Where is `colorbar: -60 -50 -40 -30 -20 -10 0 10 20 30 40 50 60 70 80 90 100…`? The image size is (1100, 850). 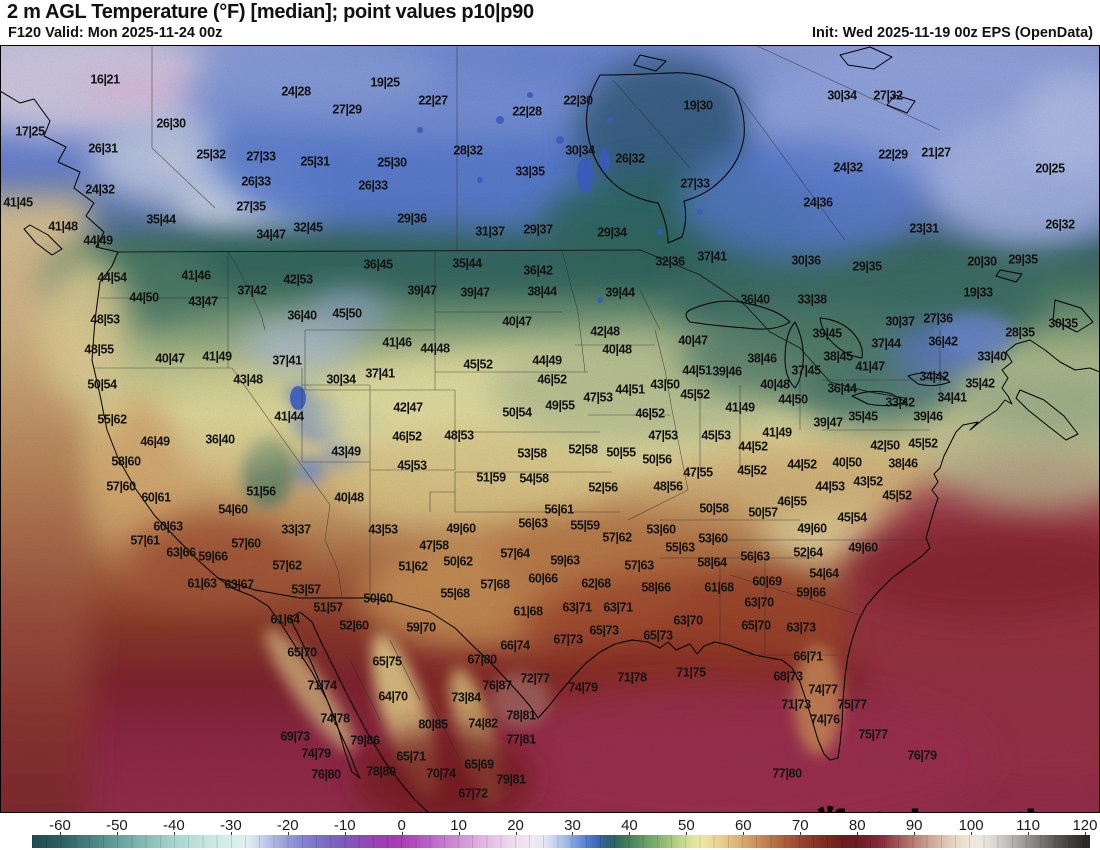
colorbar: -60 -50 -40 -30 -20 -10 0 10 20 30 40 50 60 70 80 90 100… is located at coordinates (550, 831).